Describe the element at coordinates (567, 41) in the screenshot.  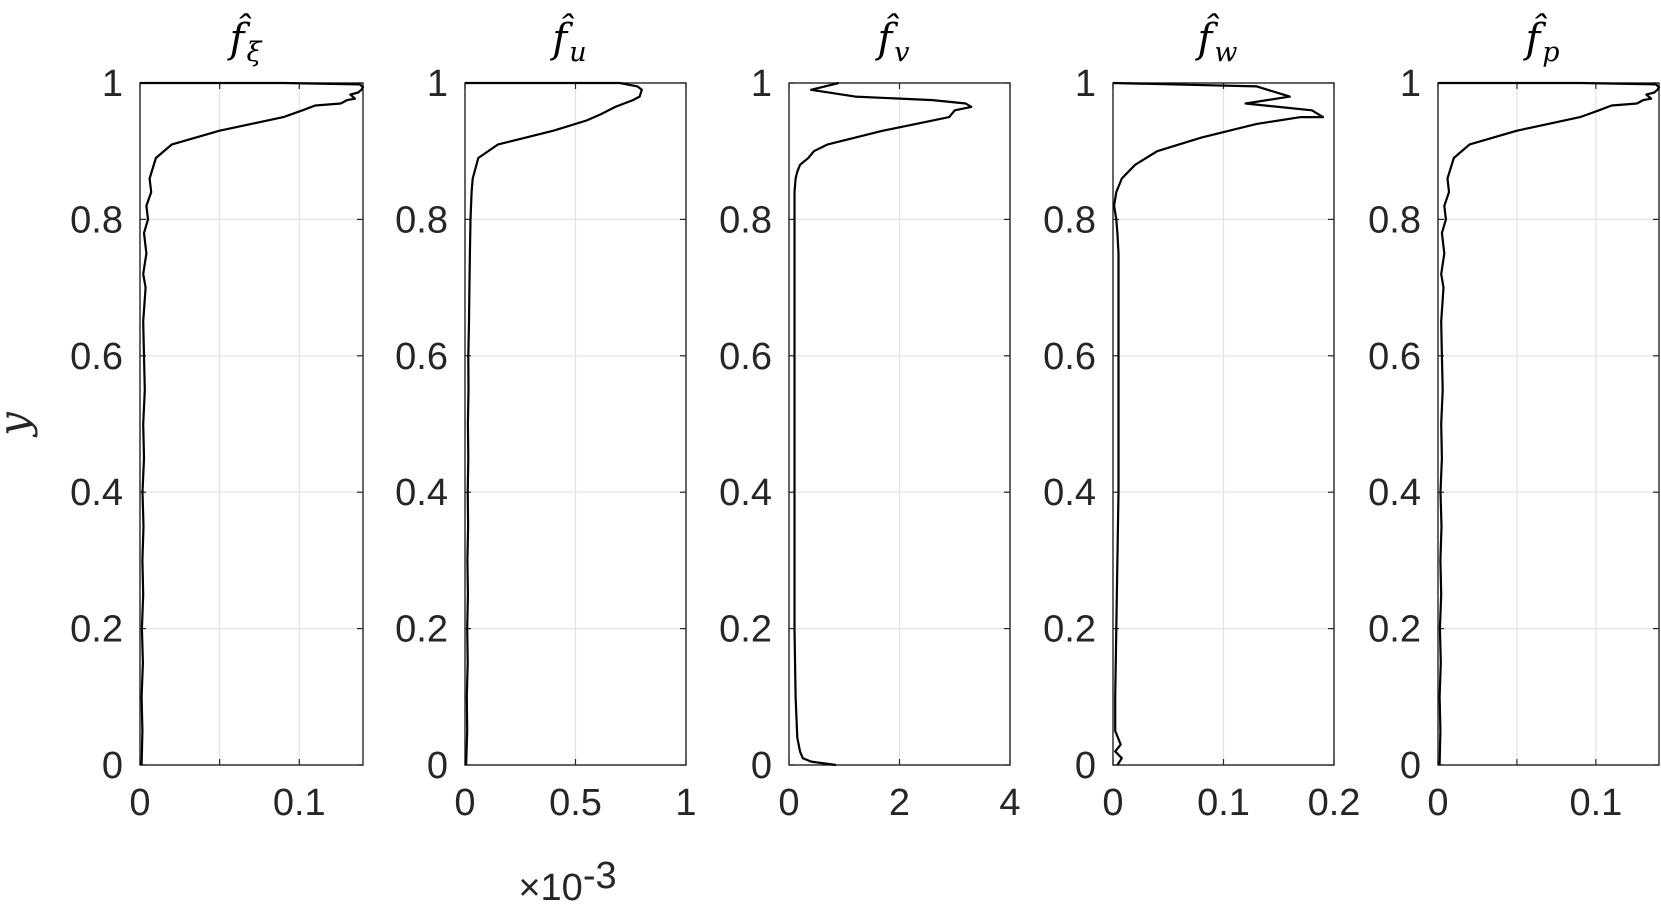
I see `panel-title: f̂u` at that location.